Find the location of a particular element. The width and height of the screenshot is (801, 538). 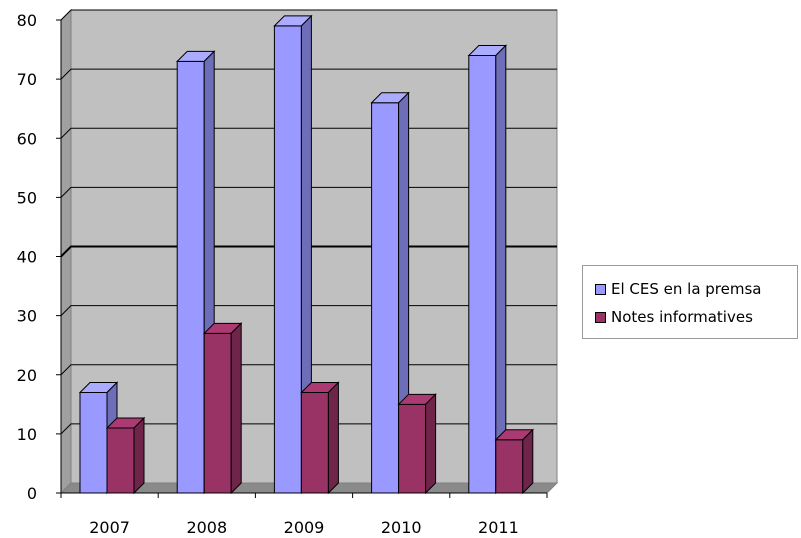

x-tick-label: 2011 is located at coordinates (498, 527).